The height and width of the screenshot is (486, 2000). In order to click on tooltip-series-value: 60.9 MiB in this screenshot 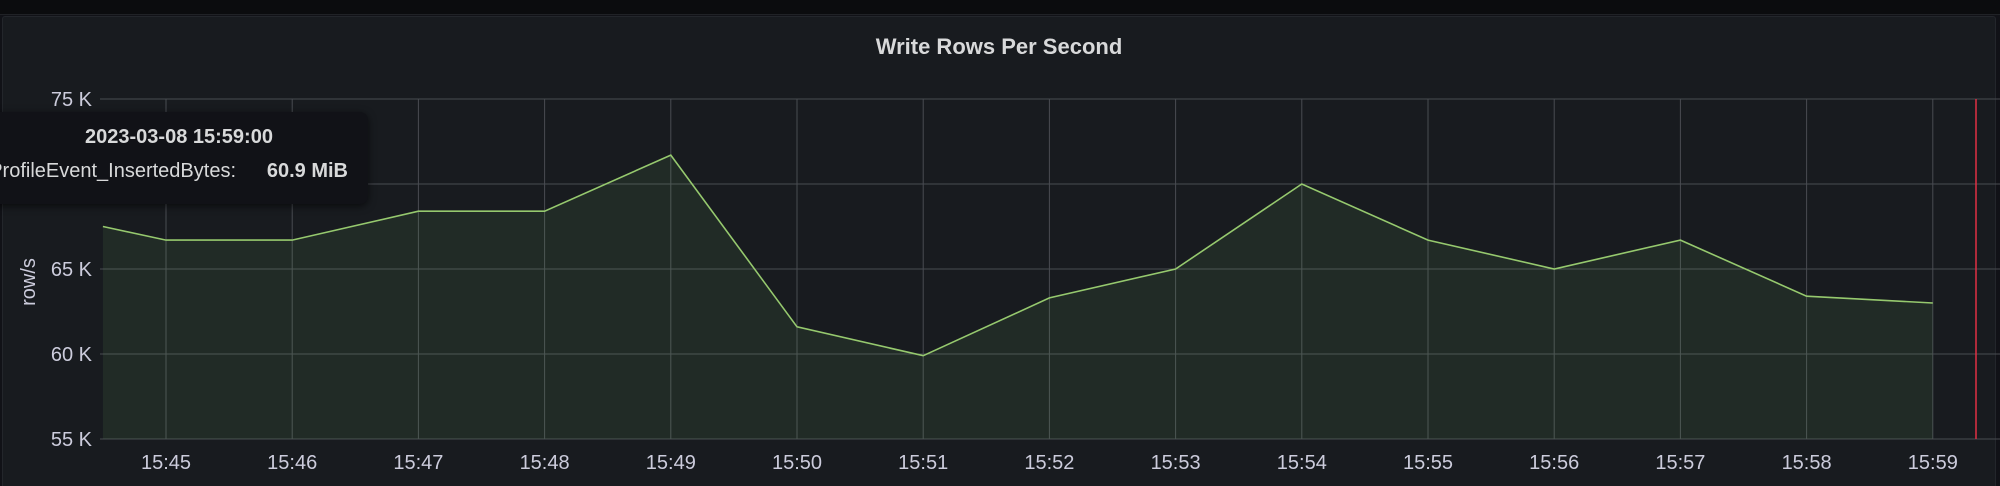, I will do `click(307, 171)`.